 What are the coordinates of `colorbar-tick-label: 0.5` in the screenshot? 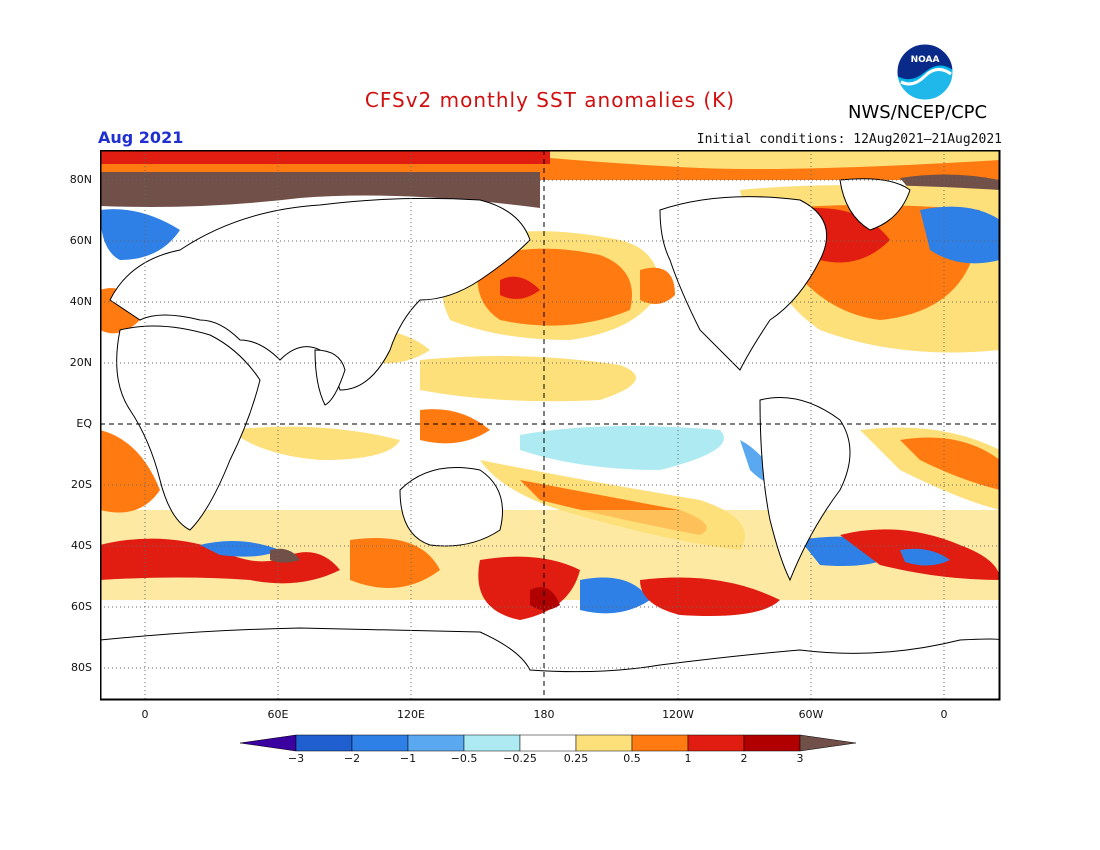 It's located at (632, 758).